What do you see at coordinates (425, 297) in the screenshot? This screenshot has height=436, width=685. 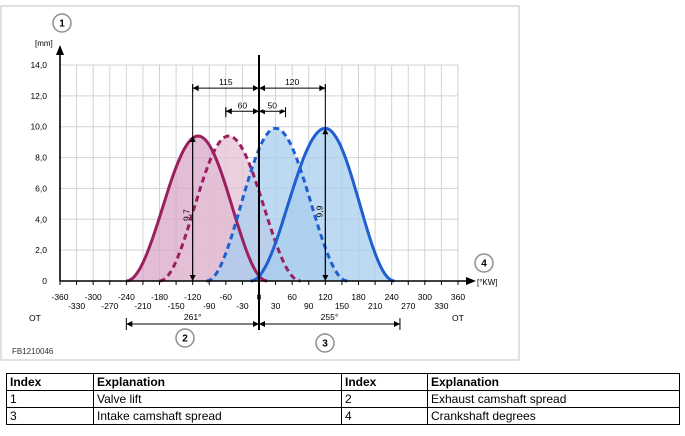 I see `x-tick-label: 300` at bounding box center [425, 297].